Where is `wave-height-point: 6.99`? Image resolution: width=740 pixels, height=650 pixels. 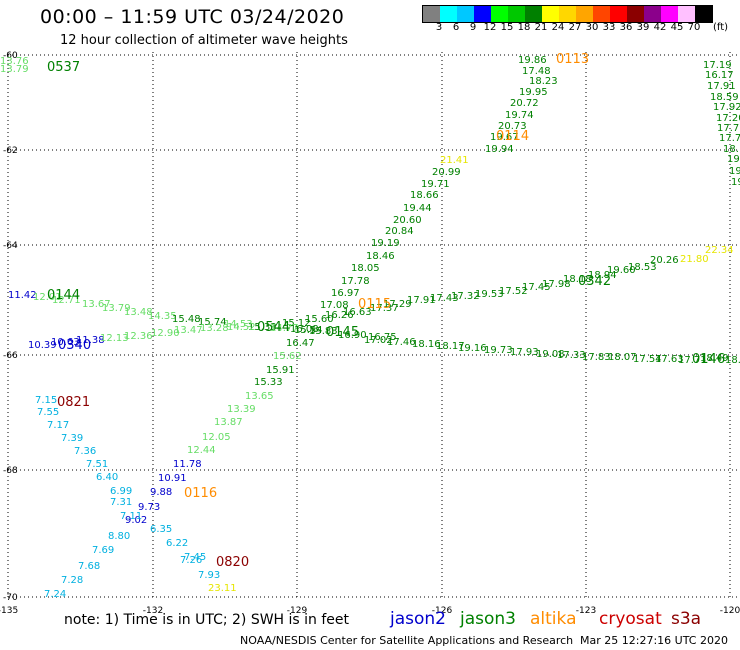
wave-height-point: 6.99 is located at coordinates (121, 491).